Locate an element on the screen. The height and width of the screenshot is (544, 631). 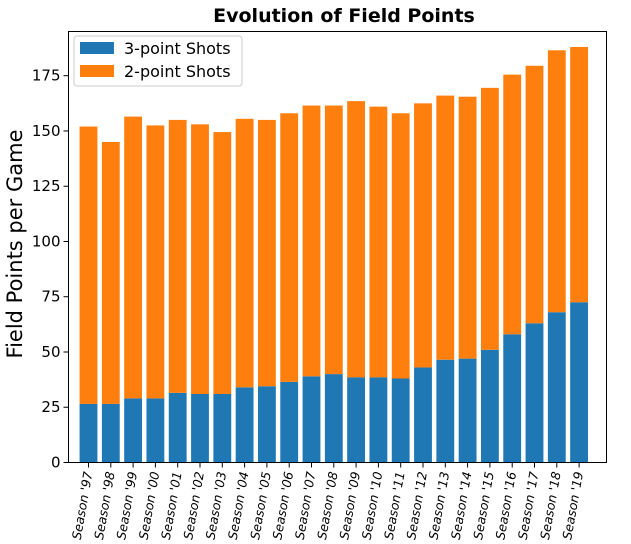
y-tick-label: 150 is located at coordinates (46, 131).